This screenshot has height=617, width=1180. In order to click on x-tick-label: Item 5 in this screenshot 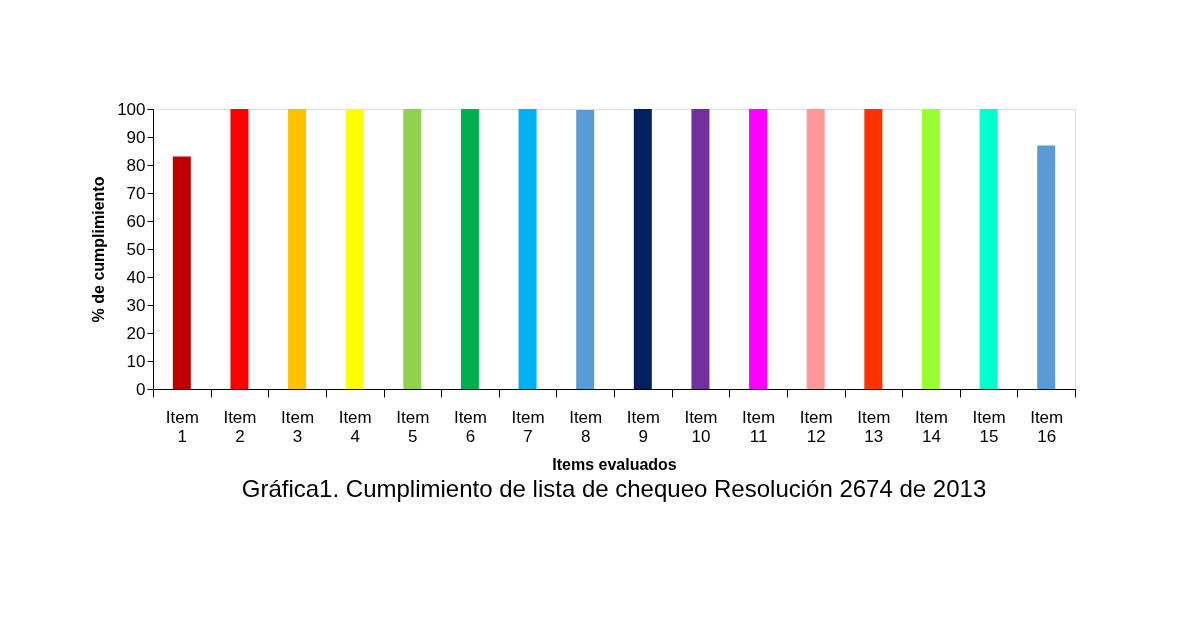, I will do `click(413, 426)`.